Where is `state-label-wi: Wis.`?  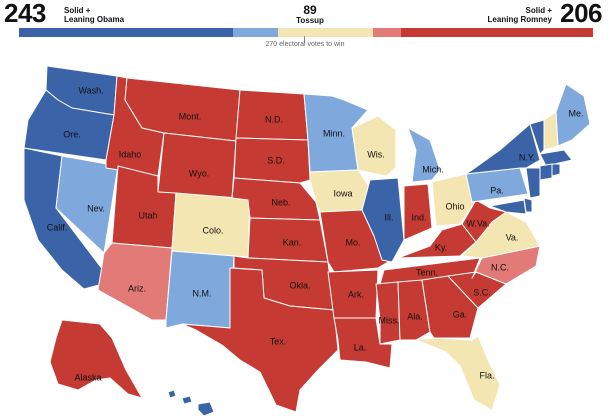
state-label-wi: Wis. is located at coordinates (376, 154).